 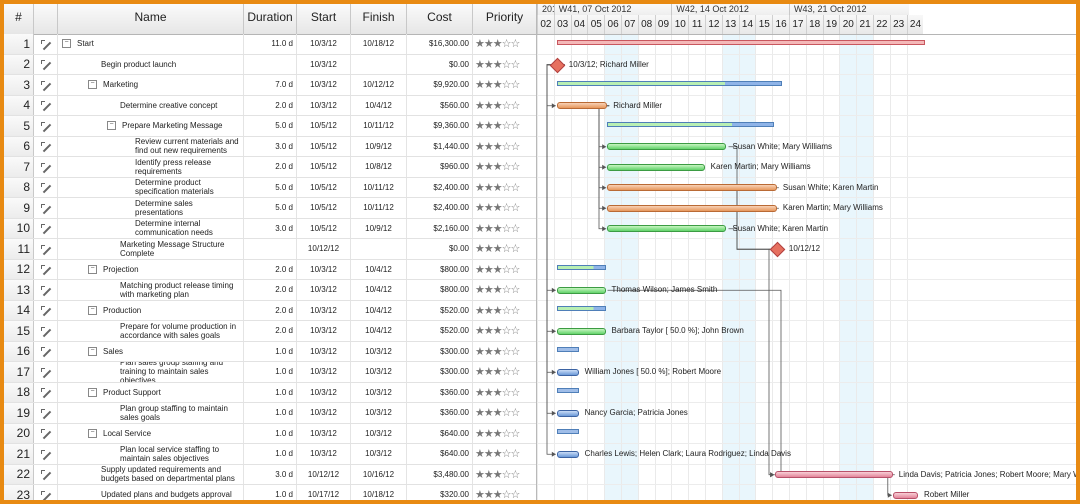 I want to click on task-duration: 3.0 d, so click(x=270, y=228).